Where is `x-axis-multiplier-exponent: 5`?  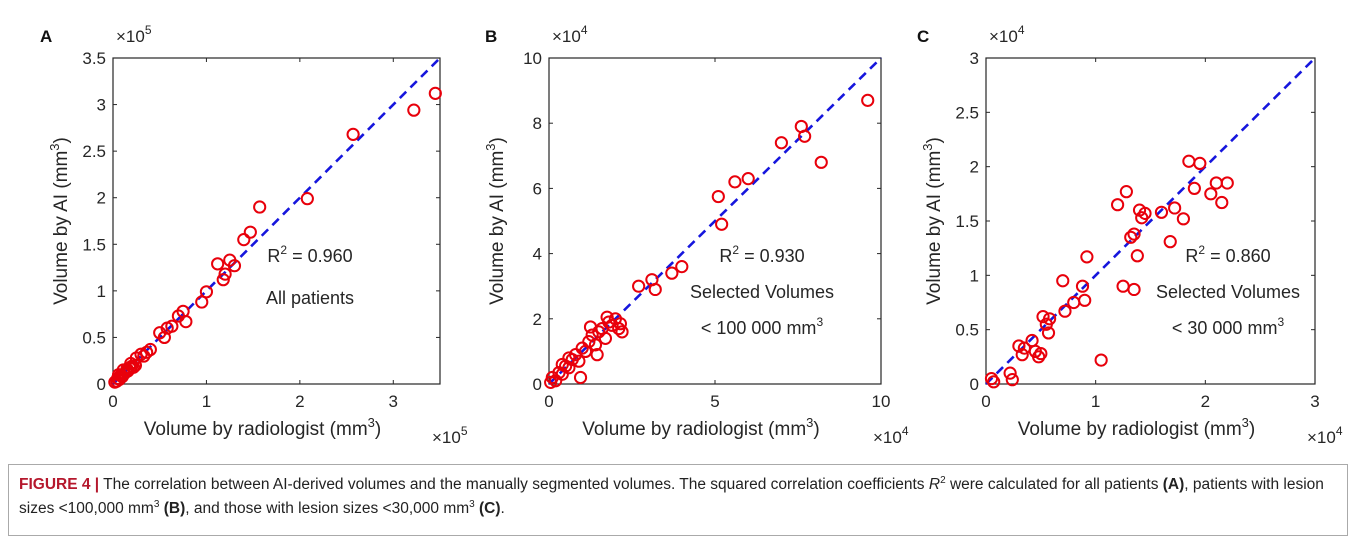
x-axis-multiplier-exponent: 5 is located at coordinates (464, 431).